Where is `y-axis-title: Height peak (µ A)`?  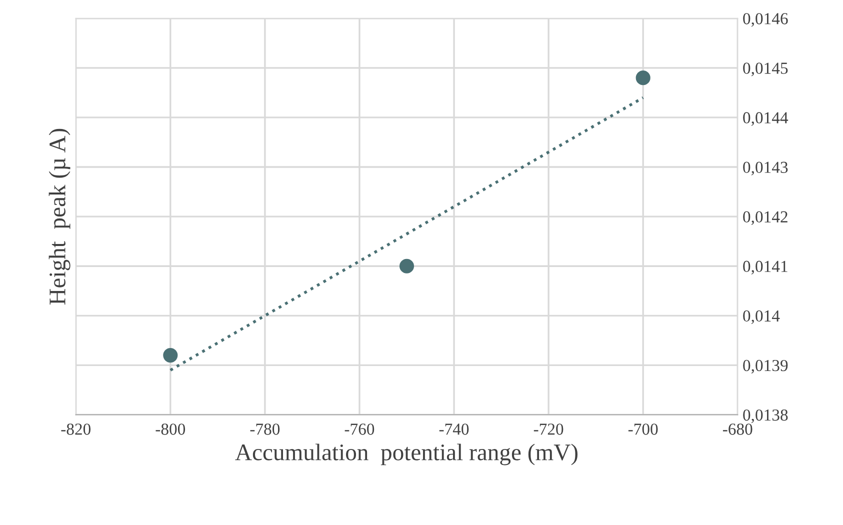
y-axis-title: Height peak (µ A) is located at coordinates (59, 216).